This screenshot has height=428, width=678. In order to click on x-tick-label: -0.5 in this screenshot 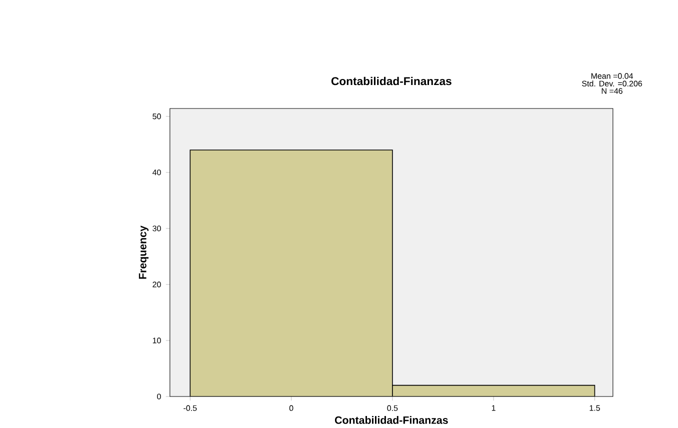, I will do `click(190, 408)`.